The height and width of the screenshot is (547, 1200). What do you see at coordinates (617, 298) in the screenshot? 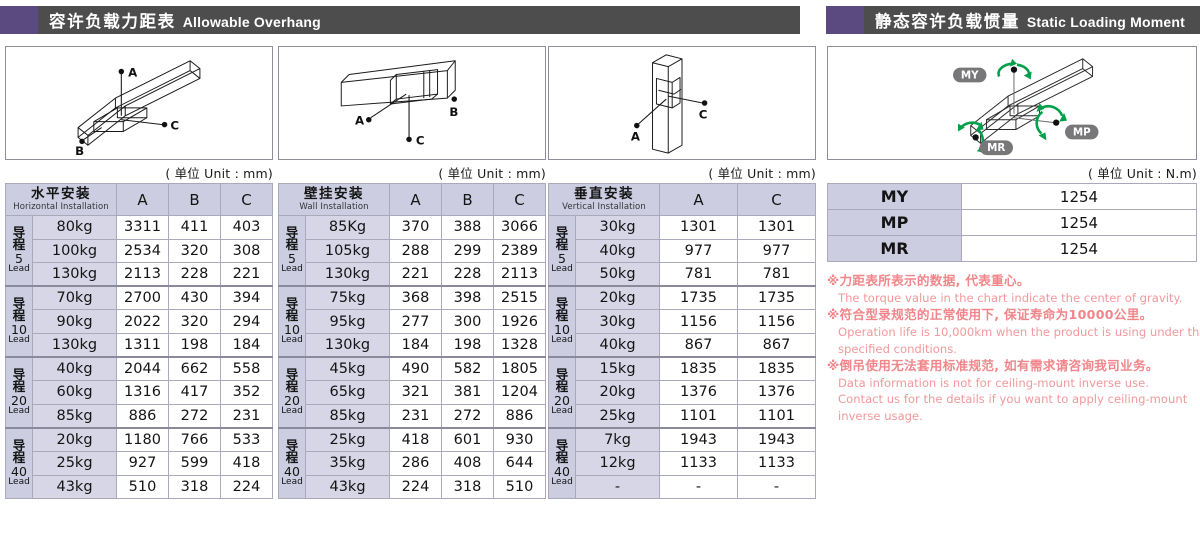
I see `load-value-cell: 20kg` at bounding box center [617, 298].